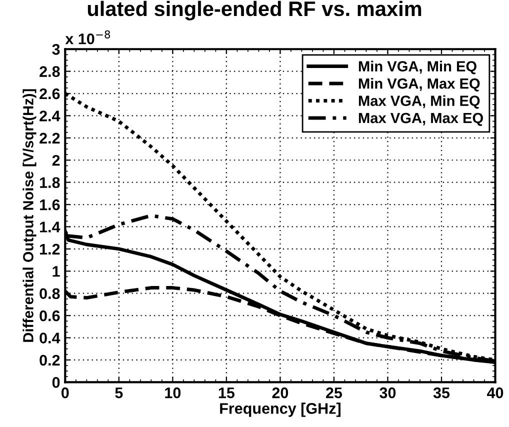  I want to click on y-tick-label: 0.6, so click(50, 316).